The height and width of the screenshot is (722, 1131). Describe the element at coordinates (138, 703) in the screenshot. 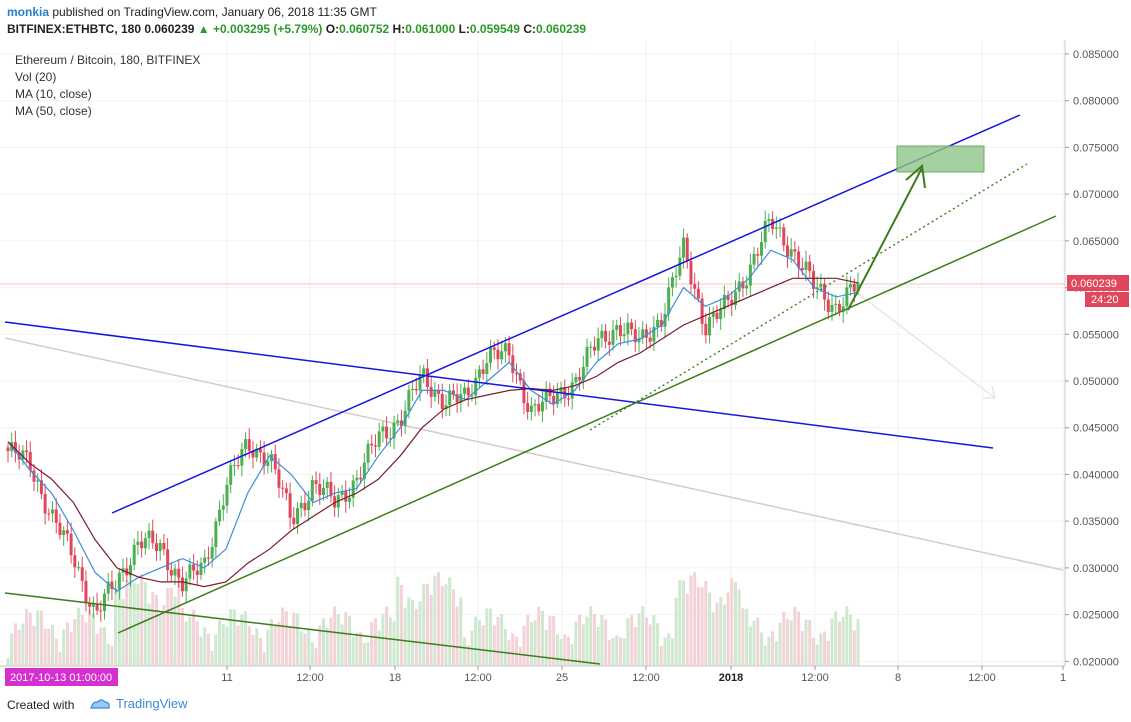

I see `tradingview-brand: TradingView` at that location.